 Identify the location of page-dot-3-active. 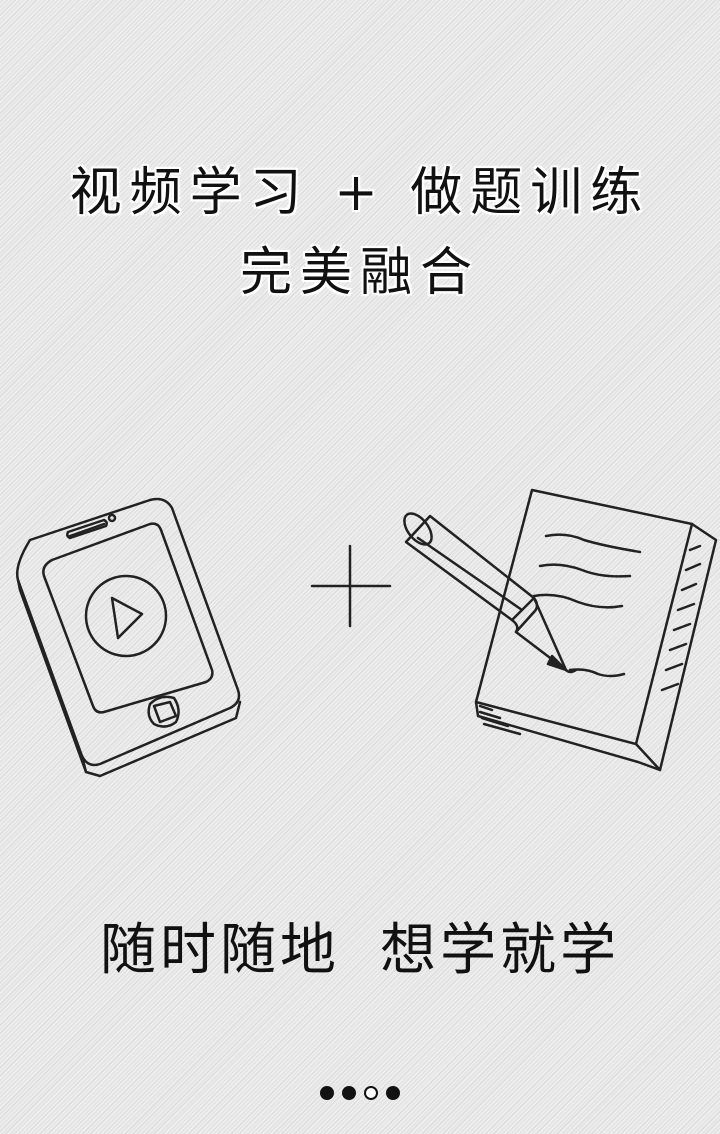
(371, 1093).